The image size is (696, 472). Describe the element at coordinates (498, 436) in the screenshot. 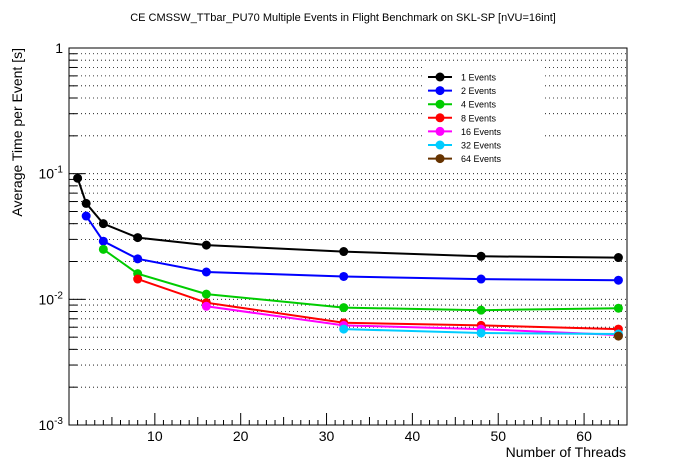

I see `x-tick-label: 50` at that location.